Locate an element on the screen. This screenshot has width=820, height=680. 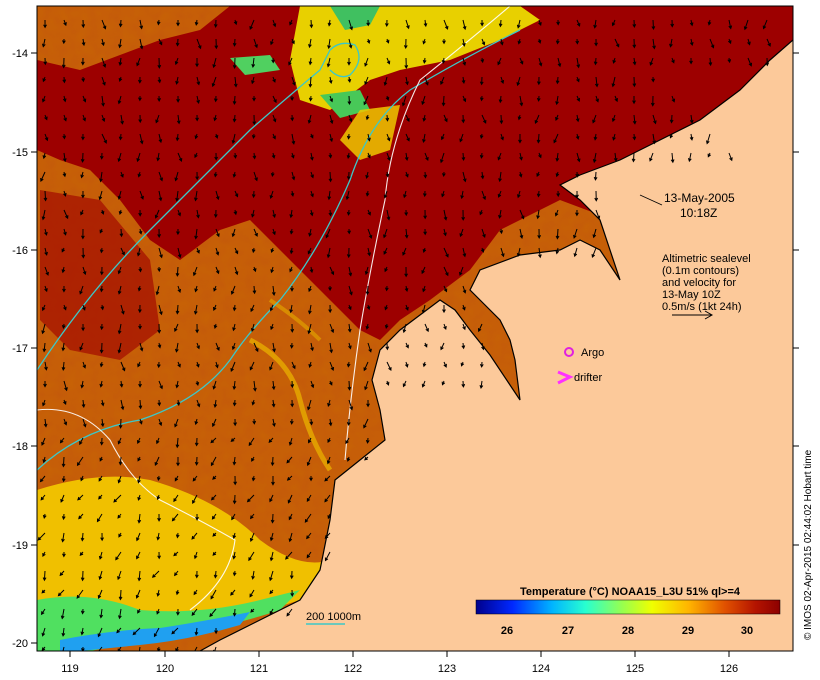
hot-water-patch is located at coordinates (100, 275).